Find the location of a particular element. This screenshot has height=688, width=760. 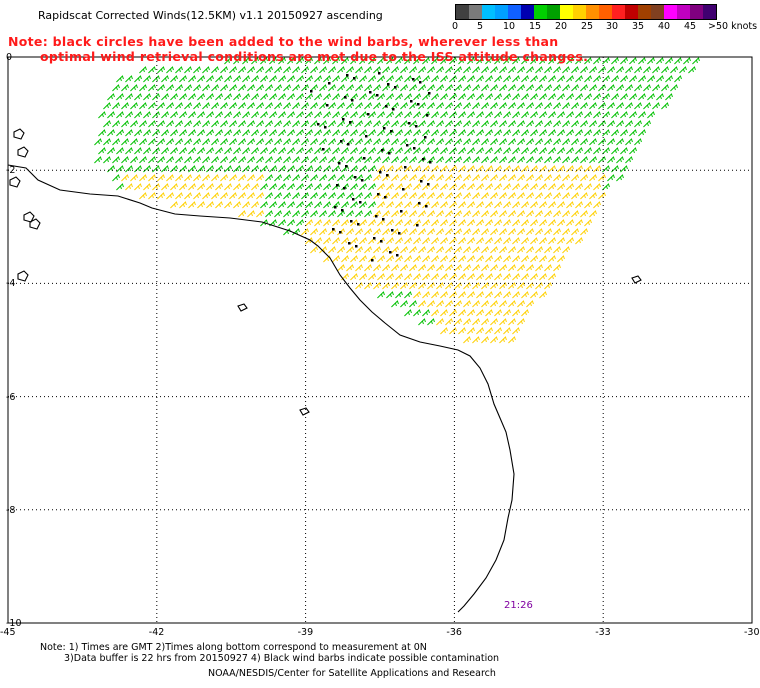

colorbar-segment is located at coordinates (592, 12).